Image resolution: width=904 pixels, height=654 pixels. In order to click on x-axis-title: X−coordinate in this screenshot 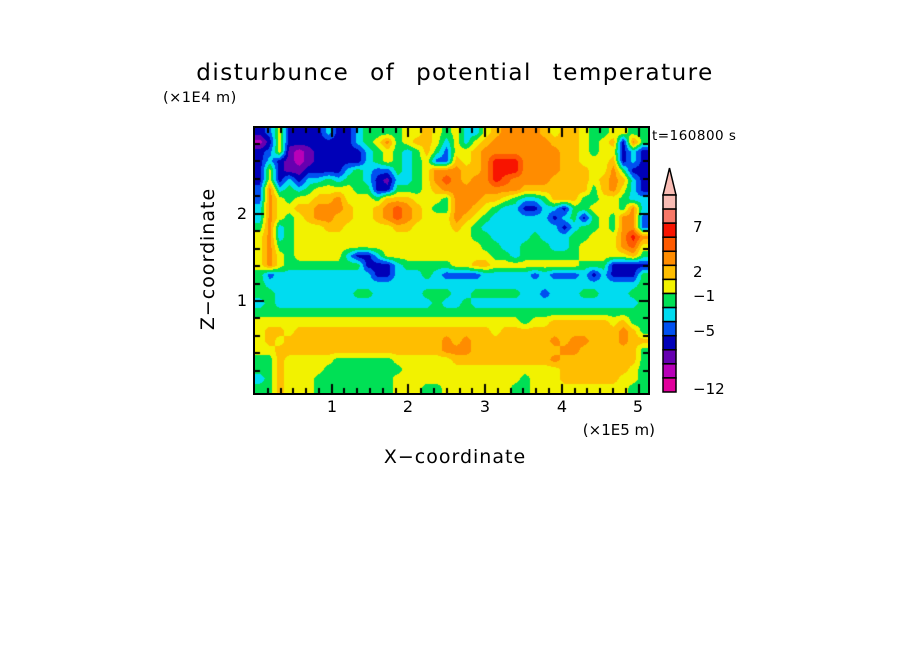, I will do `click(455, 457)`.